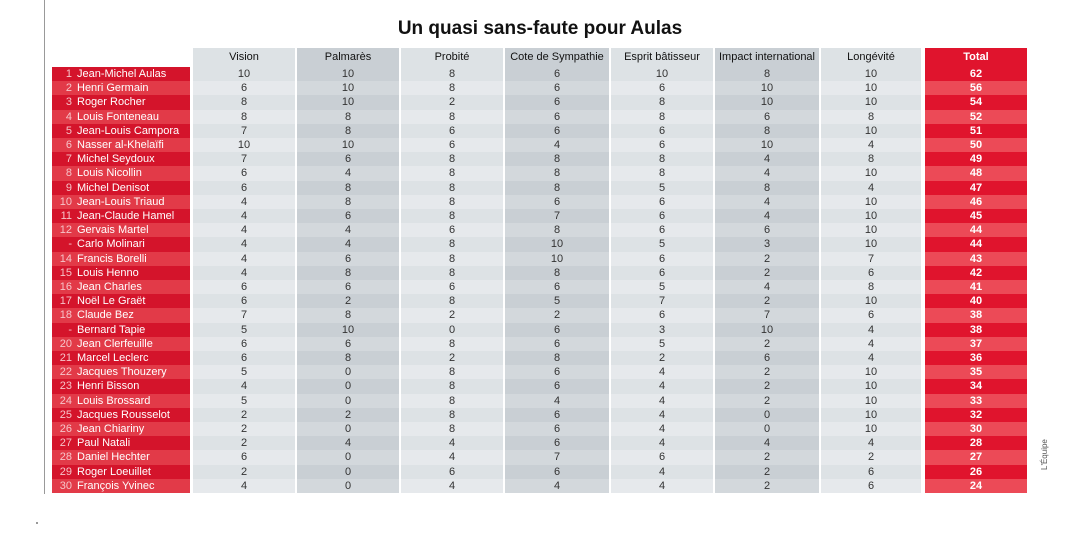  What do you see at coordinates (976, 343) in the screenshot?
I see `total-cell: 37` at bounding box center [976, 343].